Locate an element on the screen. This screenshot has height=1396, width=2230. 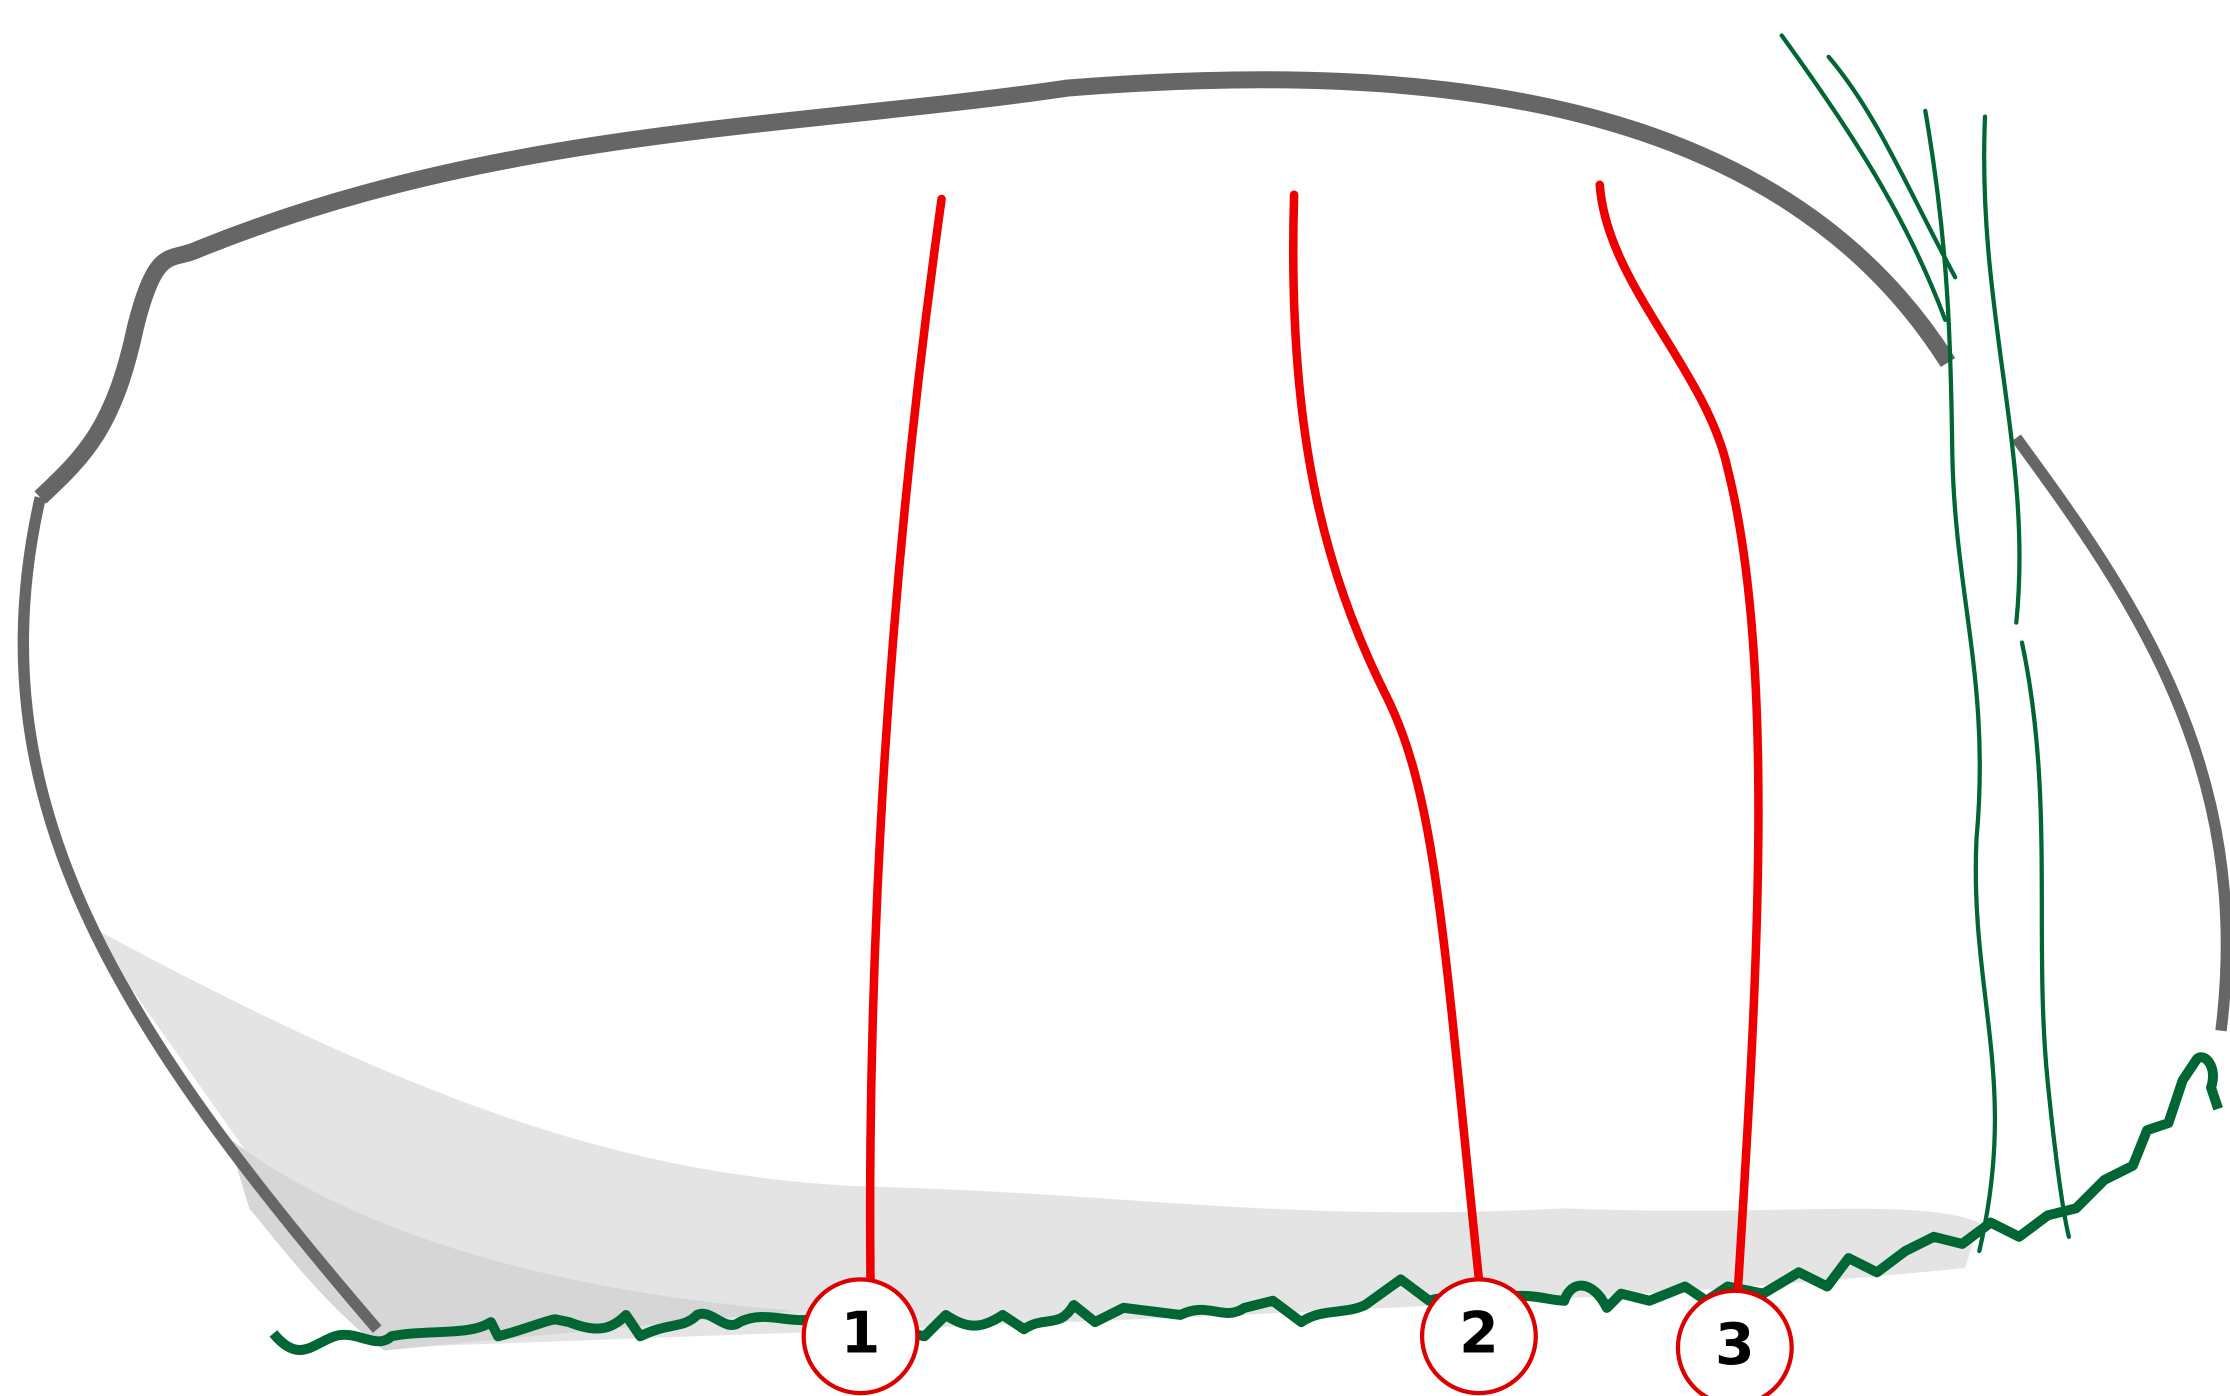
marker: 2 is located at coordinates (1478, 1336).